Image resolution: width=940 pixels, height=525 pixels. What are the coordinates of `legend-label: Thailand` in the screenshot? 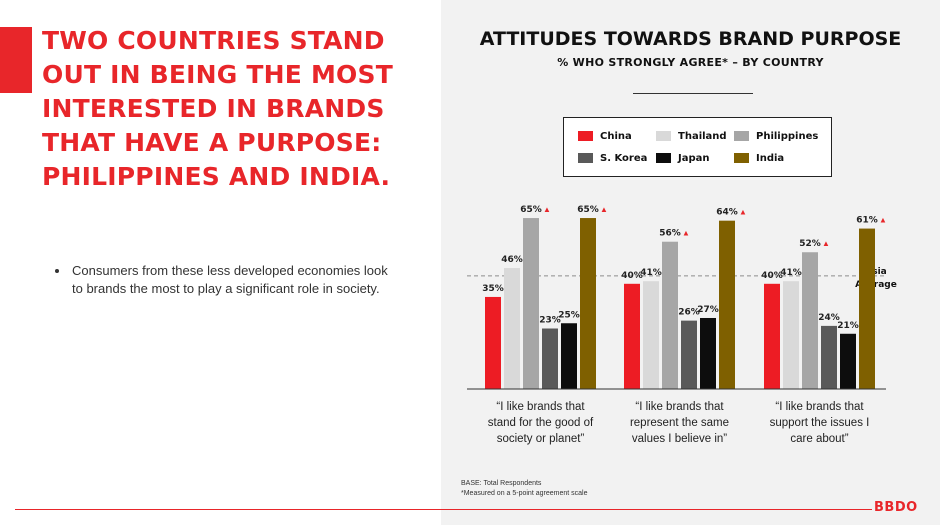 It's located at (702, 136).